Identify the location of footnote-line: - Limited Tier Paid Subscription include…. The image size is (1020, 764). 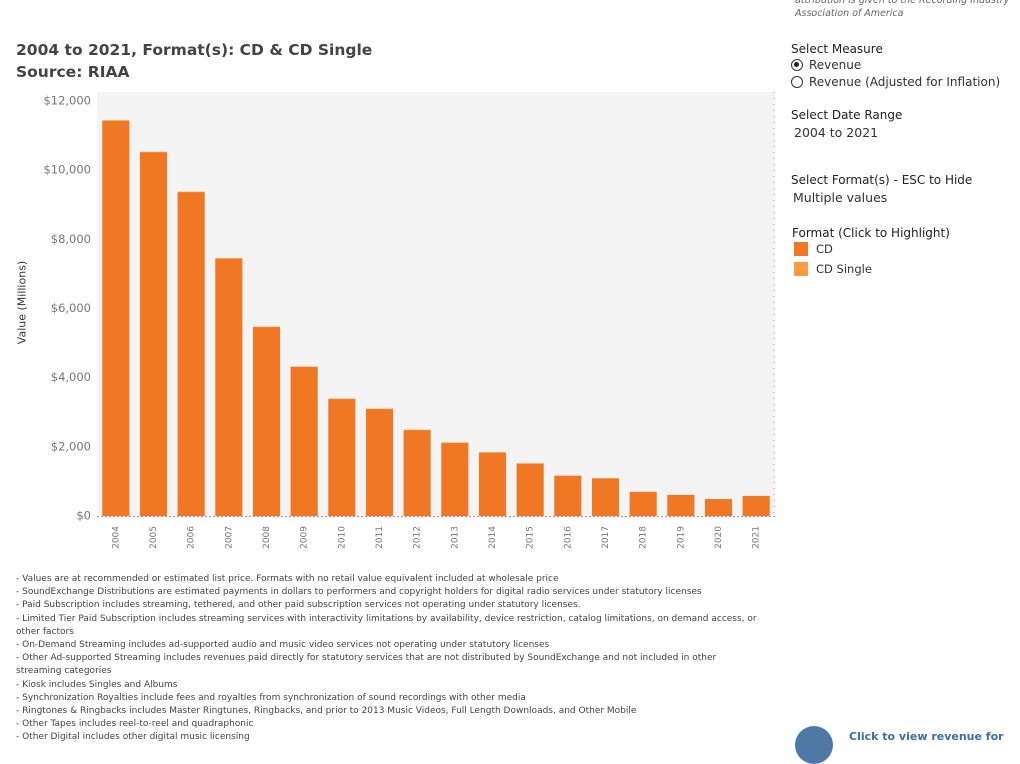
(386, 625).